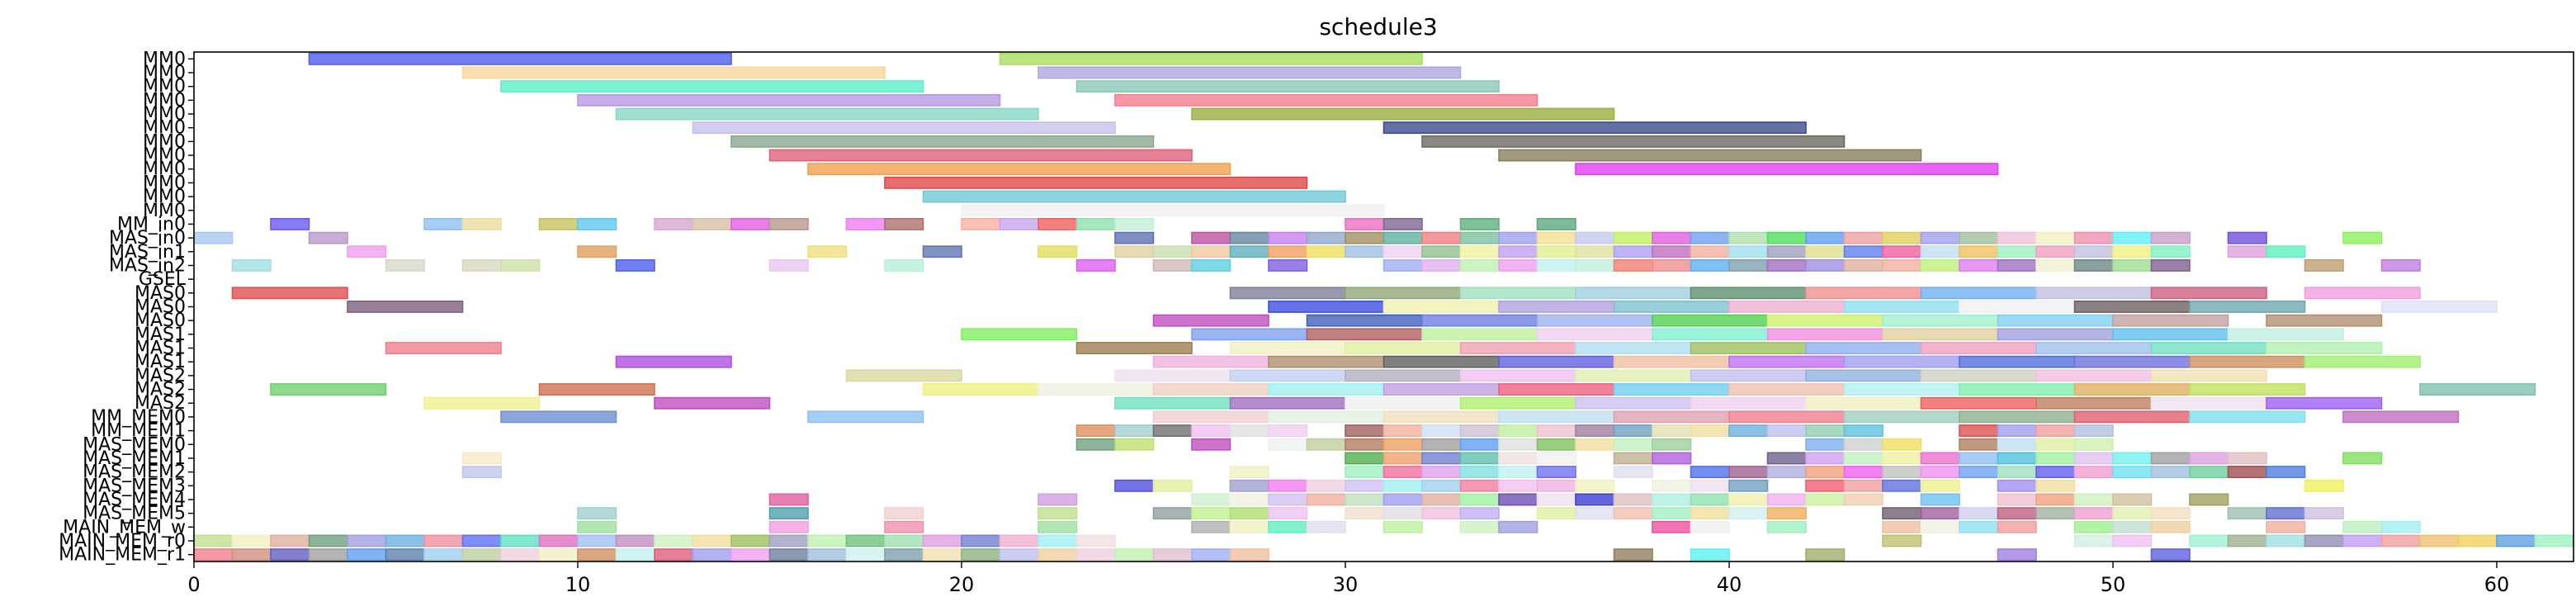 The height and width of the screenshot is (616, 2576). I want to click on y-tick-label: MAS_MEM2, so click(134, 472).